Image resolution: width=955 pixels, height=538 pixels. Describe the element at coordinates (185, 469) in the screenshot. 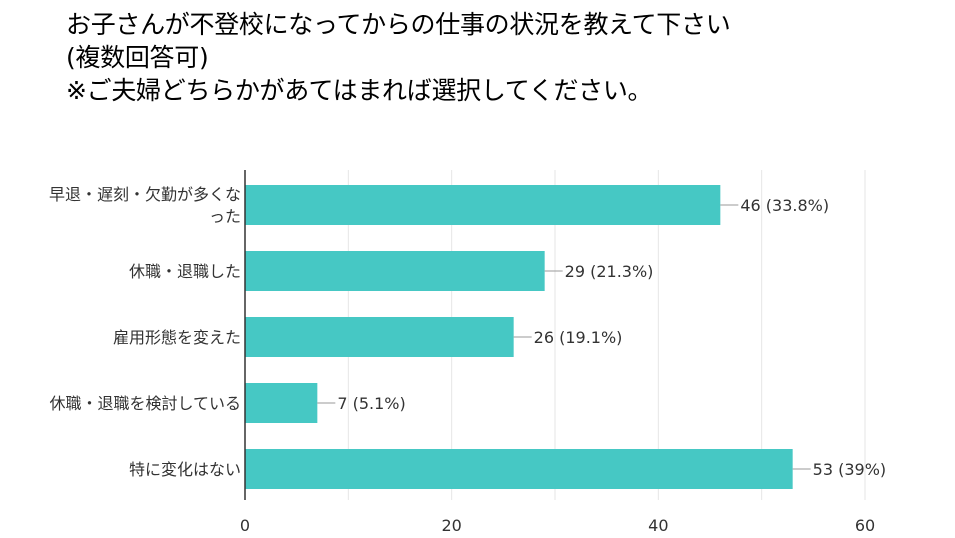

I see `category-label: 特に変化はない` at that location.